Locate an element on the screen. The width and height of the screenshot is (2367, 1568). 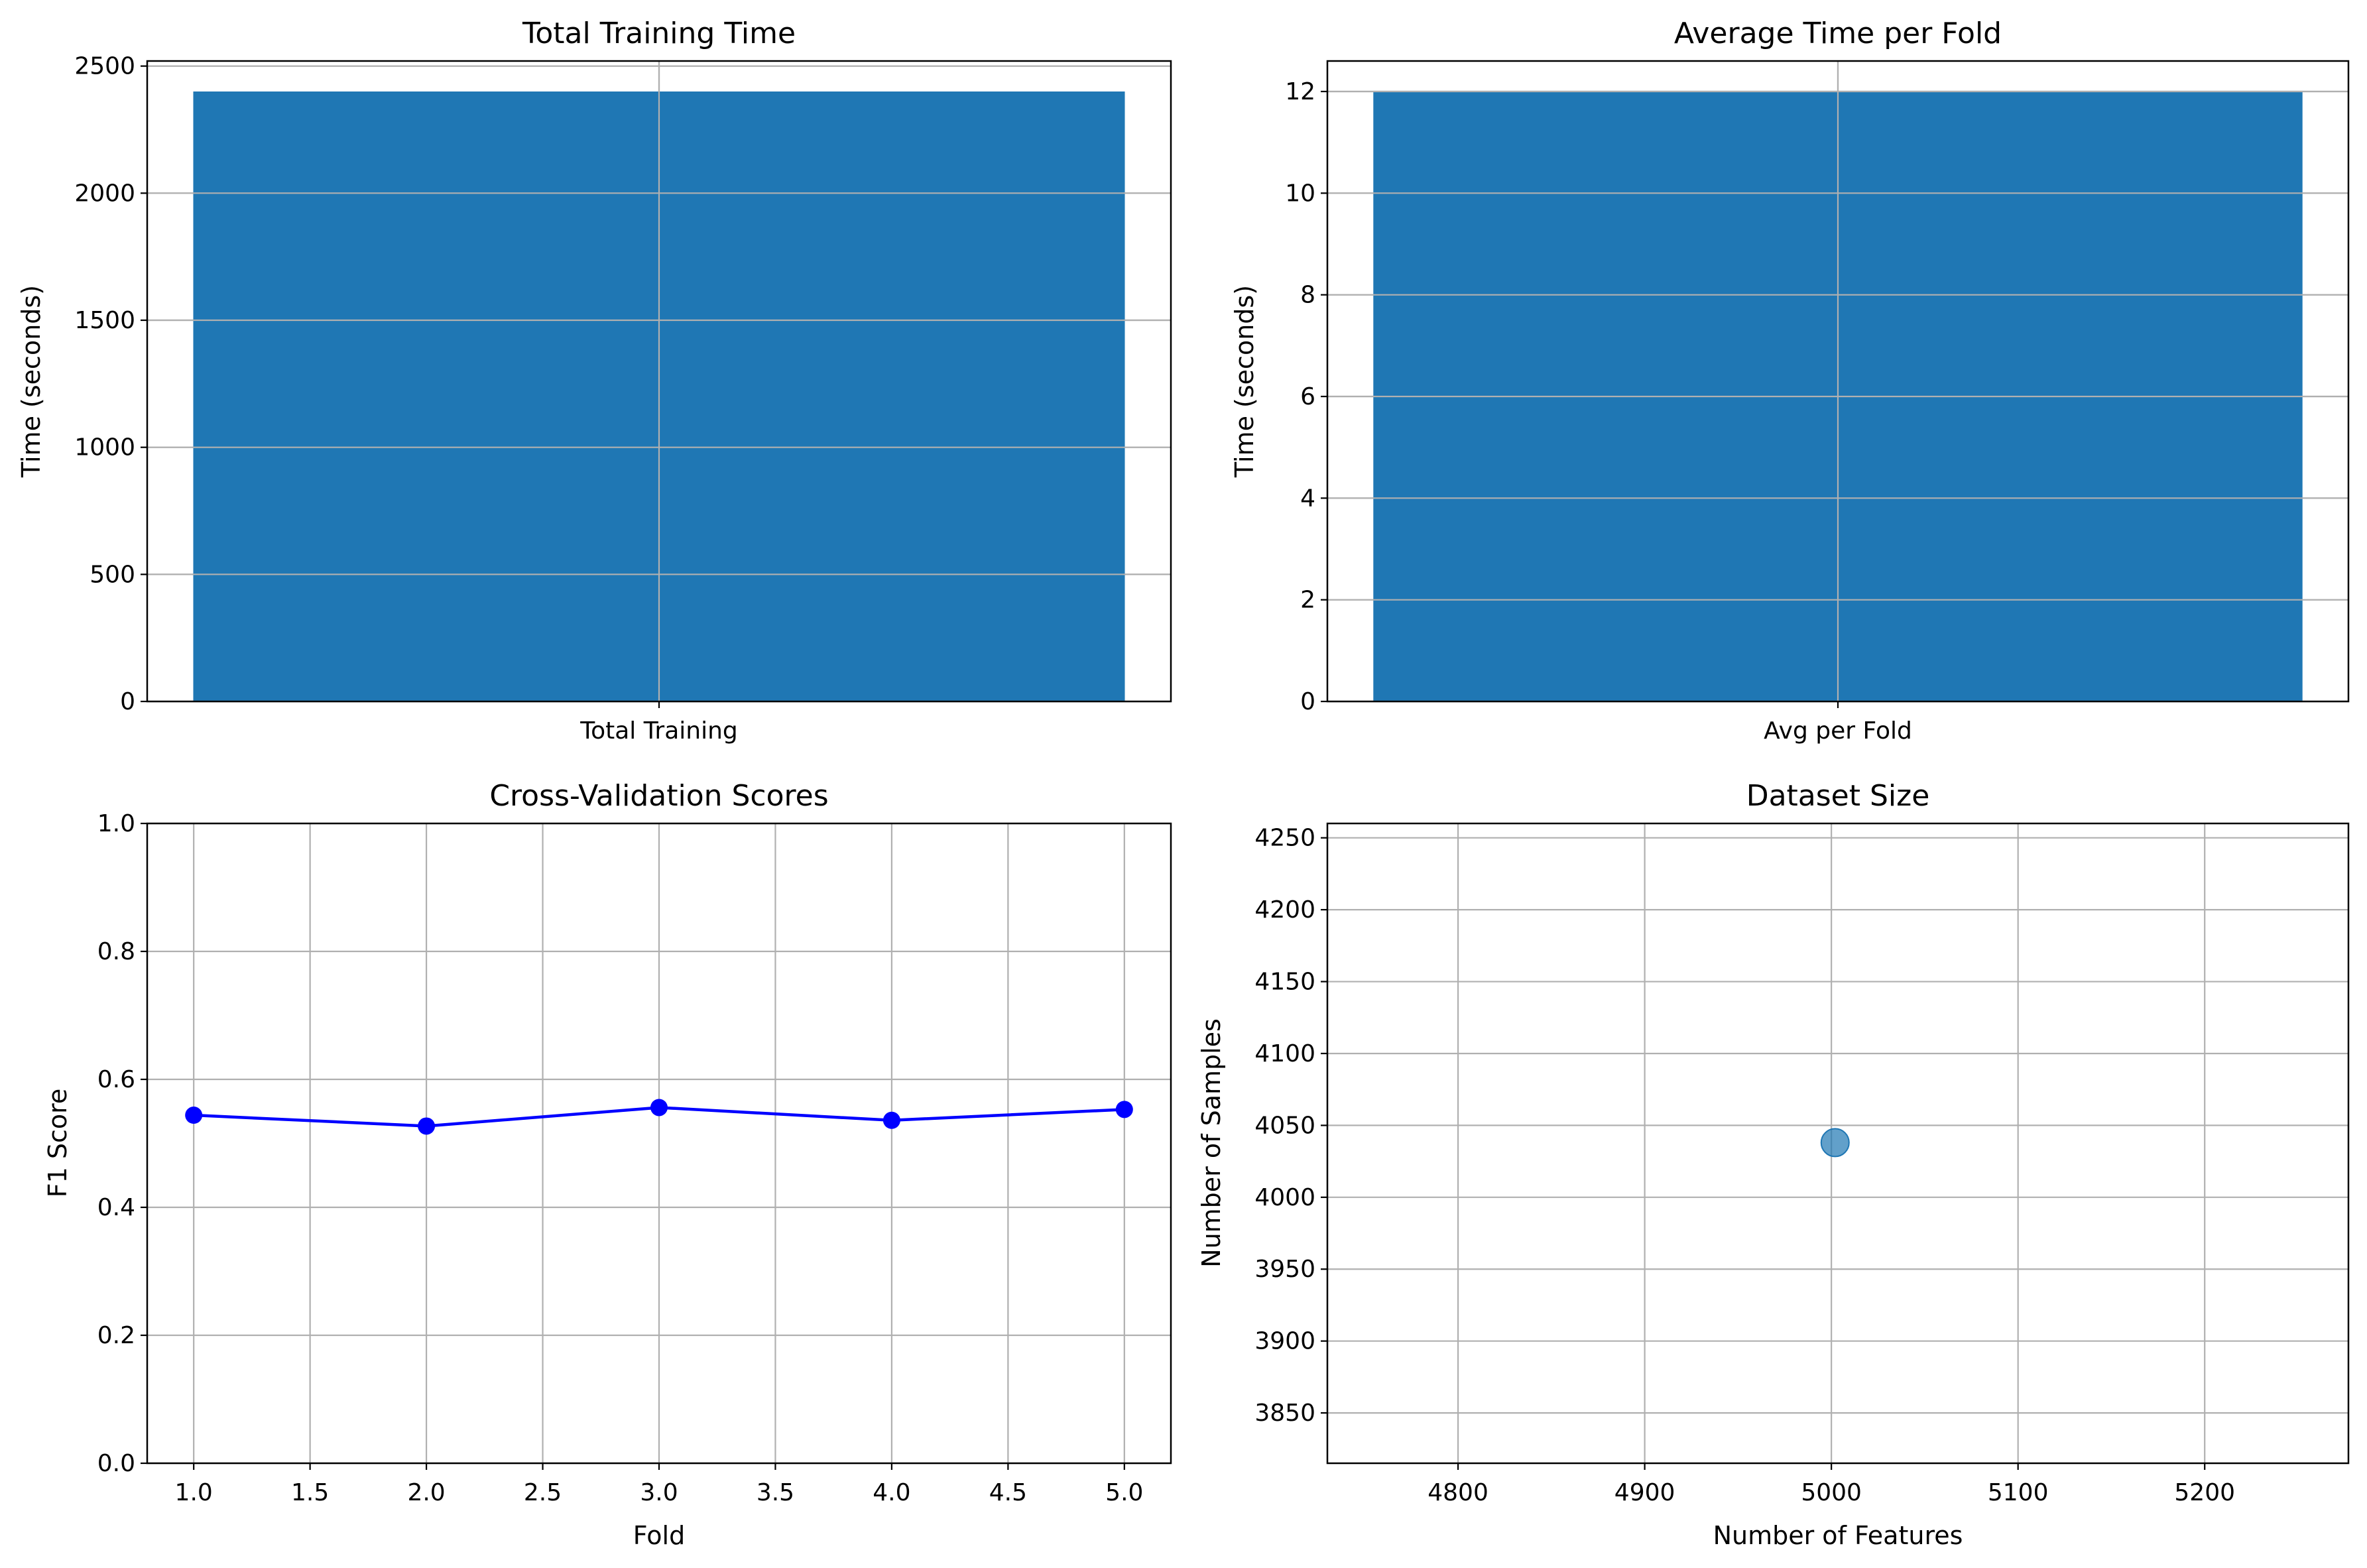
x-ticks: 4800 4900 5000 5100 5200 is located at coordinates (1831, 1484).